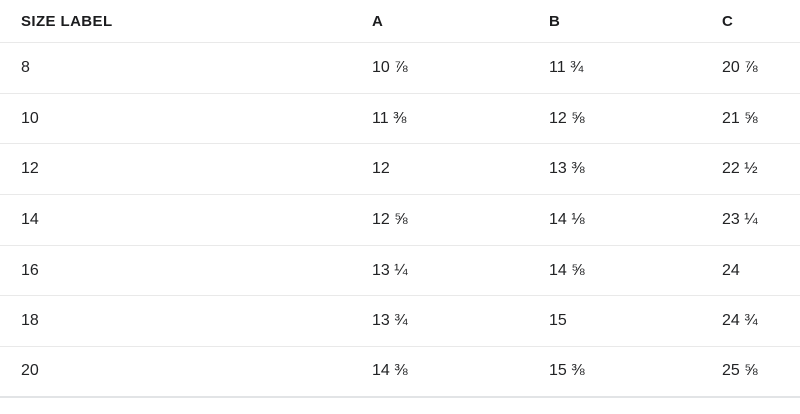 The image size is (800, 414). I want to click on column-header-a: A, so click(378, 21).